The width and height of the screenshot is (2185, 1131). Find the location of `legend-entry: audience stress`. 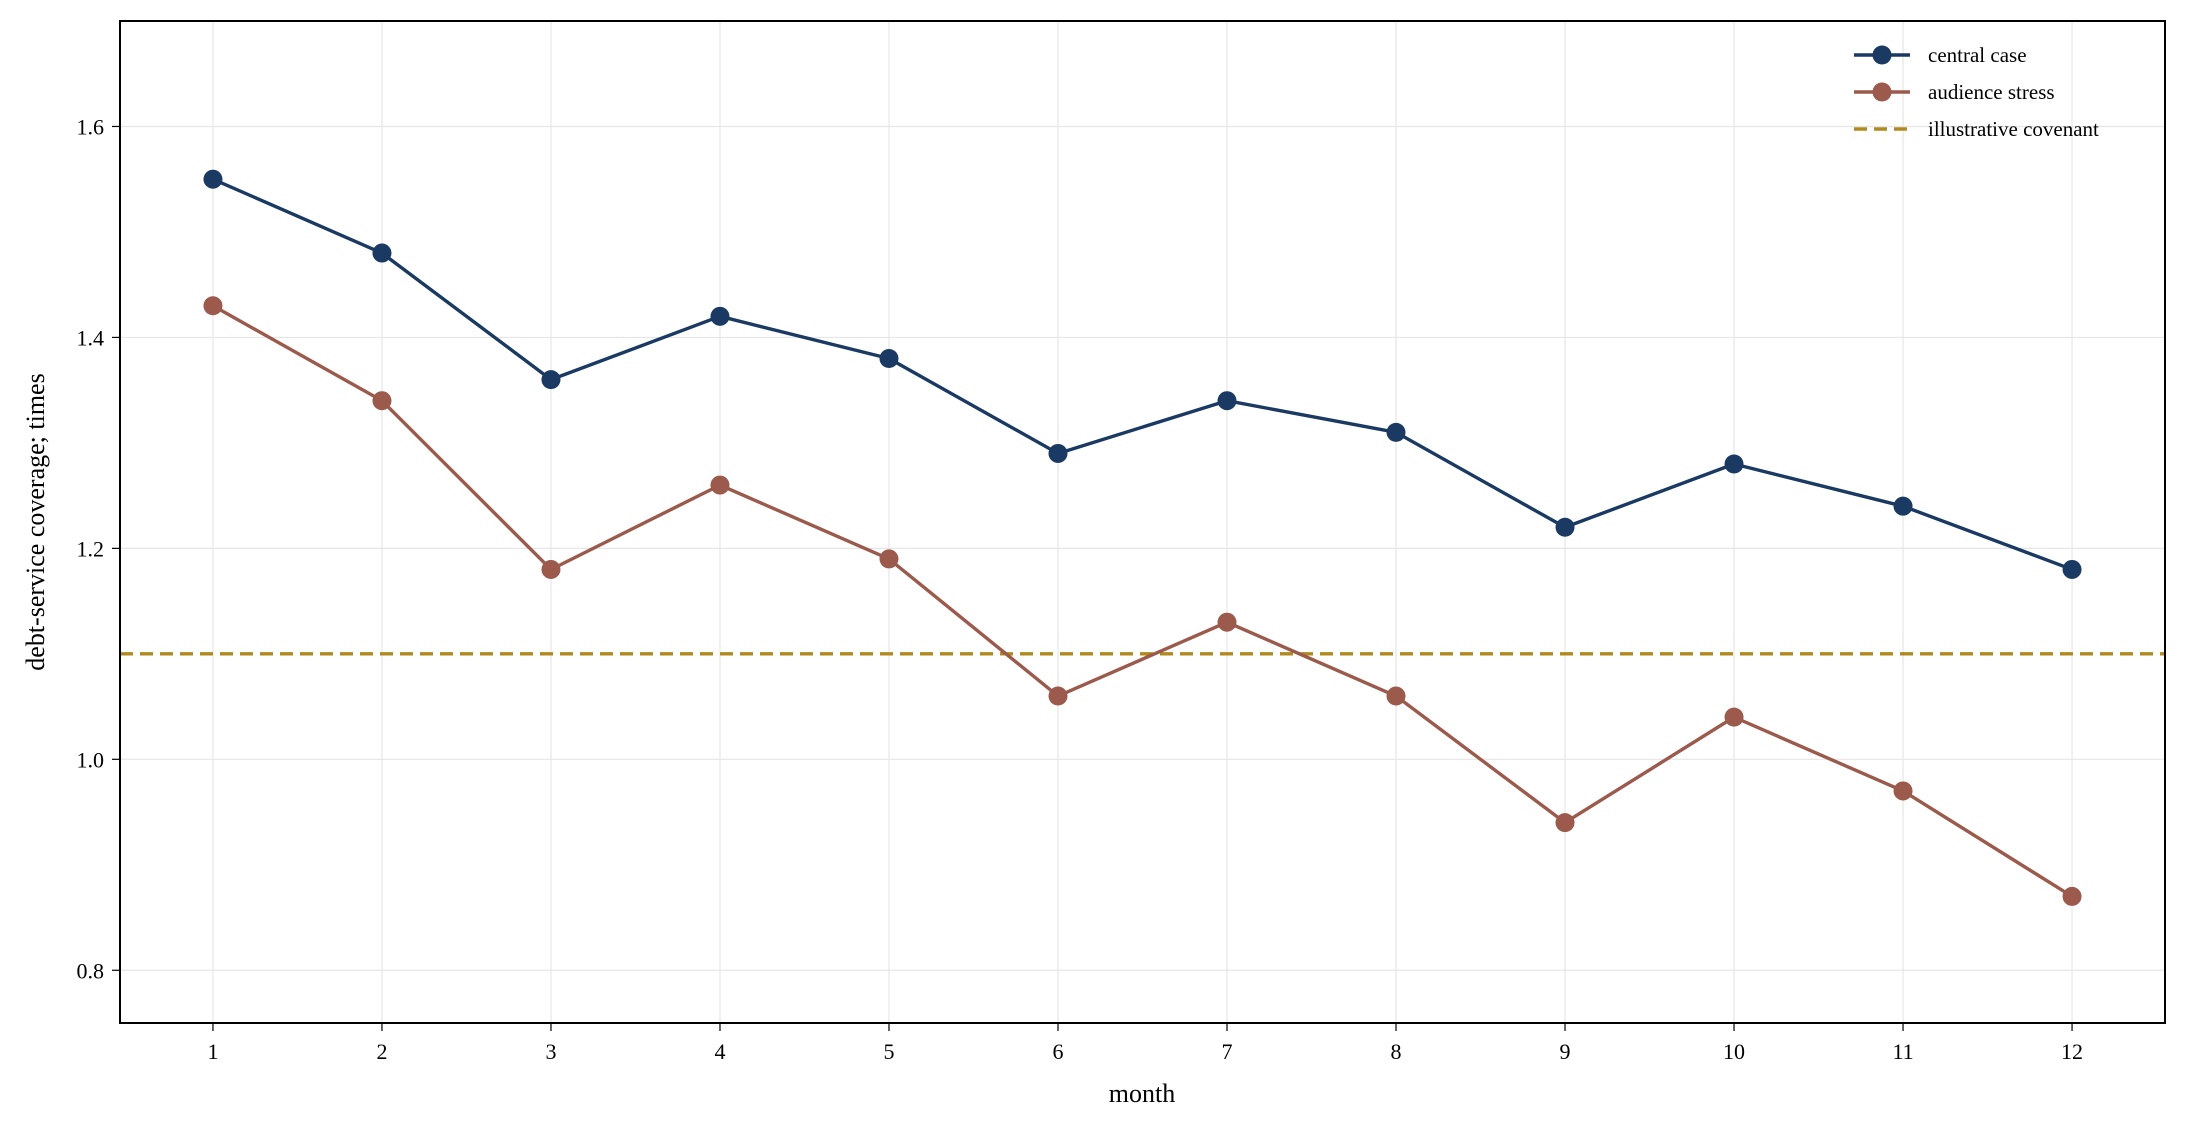

legend-entry: audience stress is located at coordinates (1954, 92).